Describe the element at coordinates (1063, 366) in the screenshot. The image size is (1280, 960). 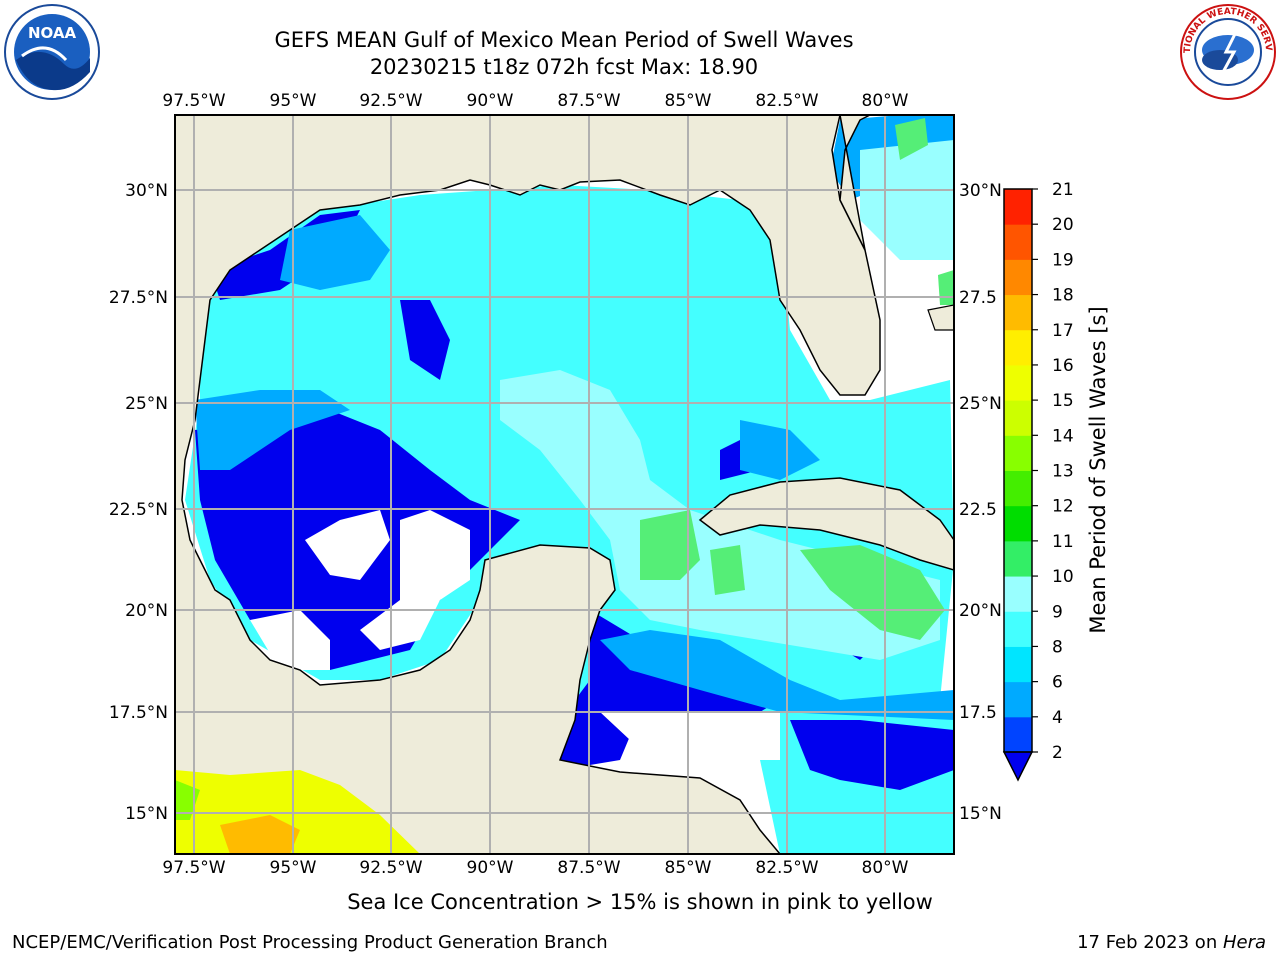
I see `colorbar-tick-label: 16` at that location.